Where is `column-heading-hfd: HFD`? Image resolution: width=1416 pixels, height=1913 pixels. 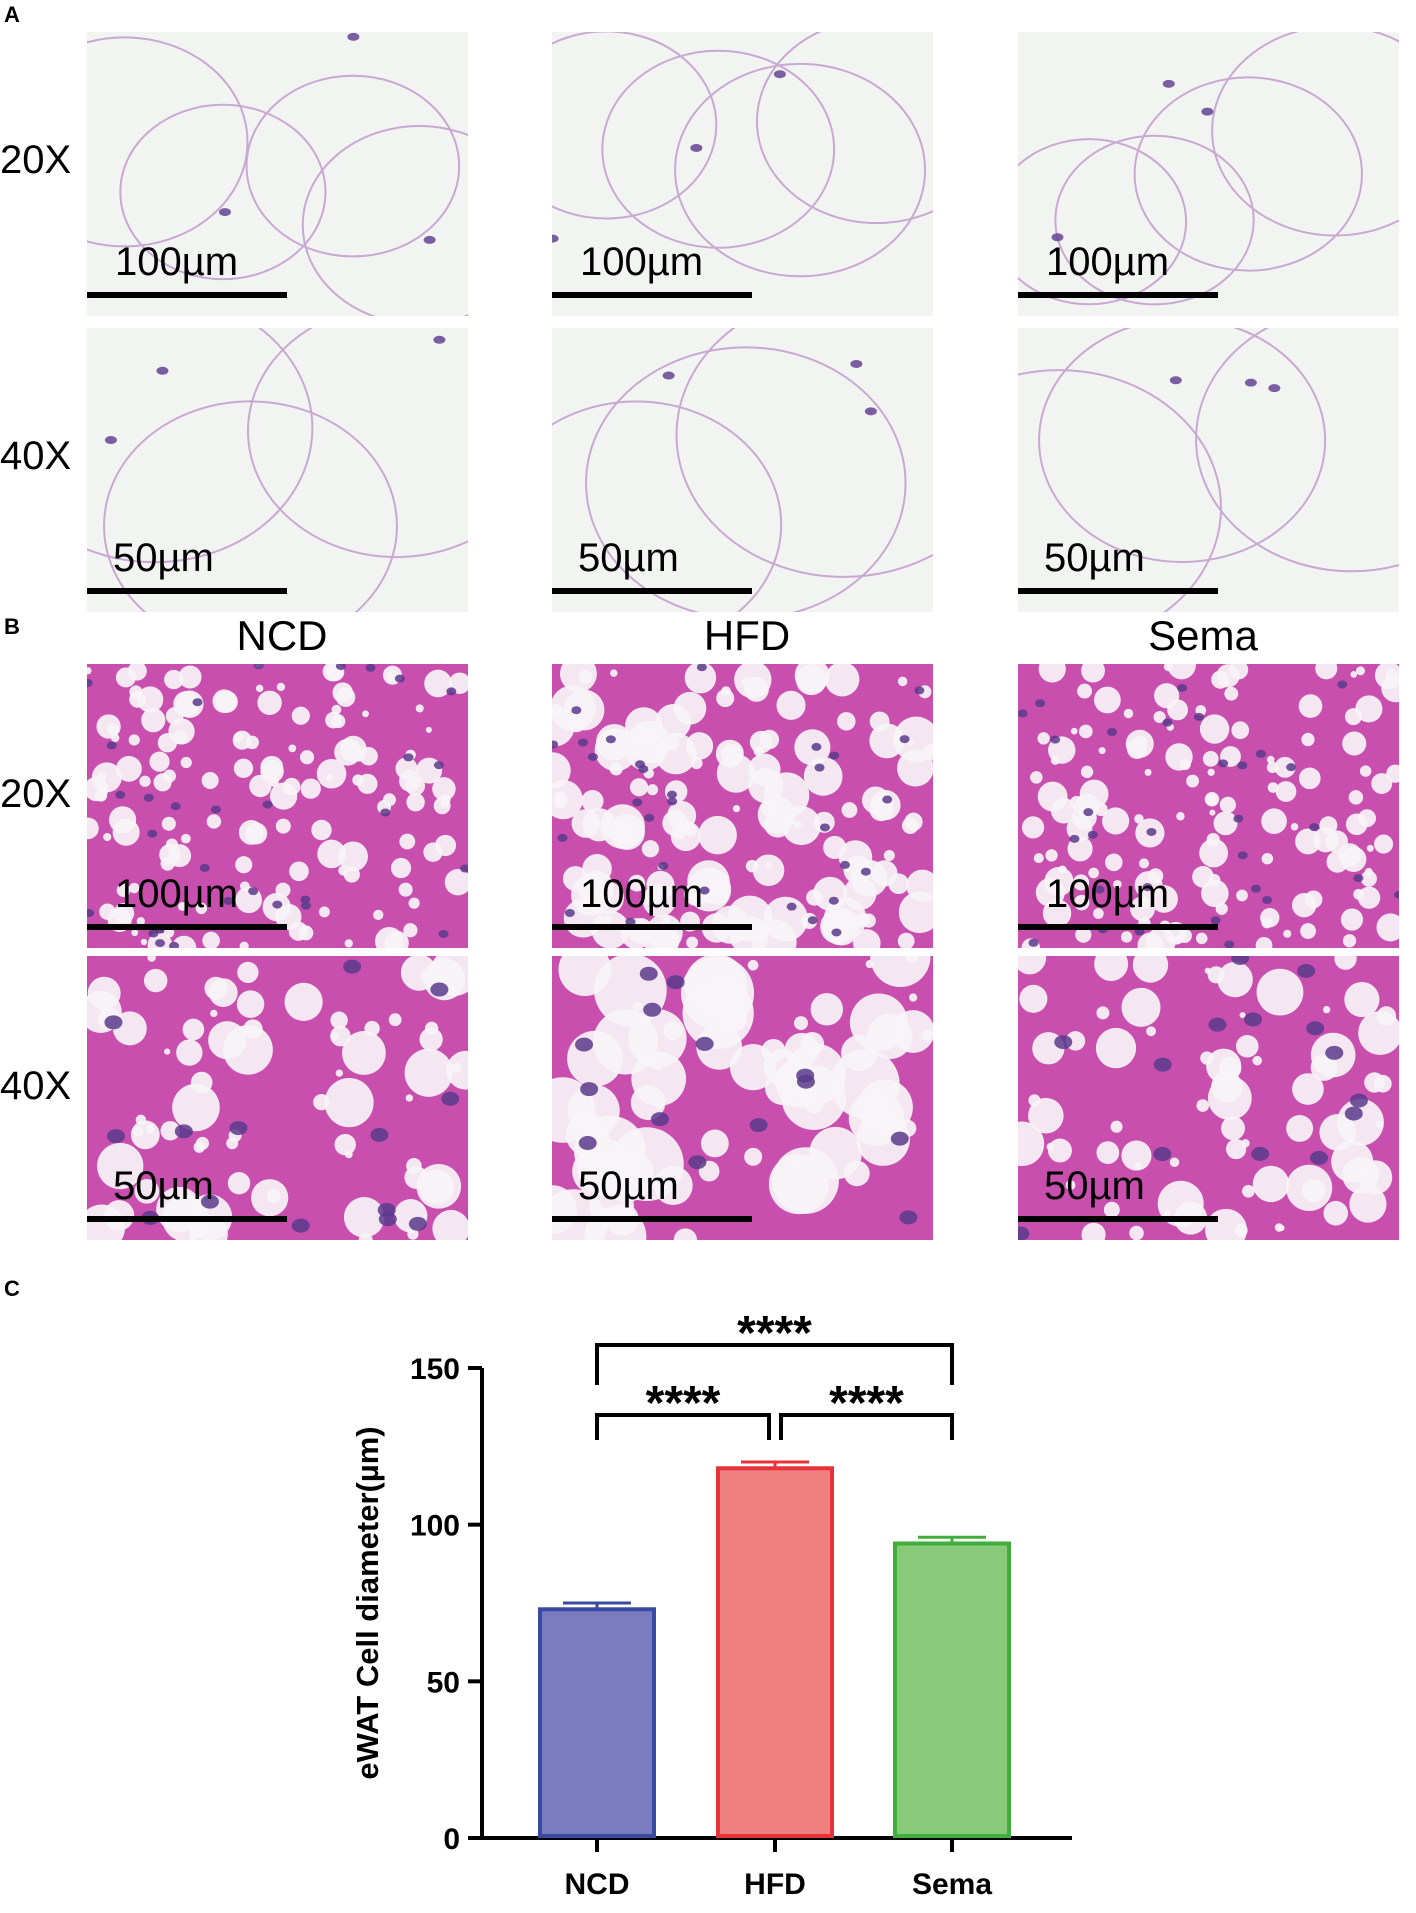 column-heading-hfd: HFD is located at coordinates (747, 635).